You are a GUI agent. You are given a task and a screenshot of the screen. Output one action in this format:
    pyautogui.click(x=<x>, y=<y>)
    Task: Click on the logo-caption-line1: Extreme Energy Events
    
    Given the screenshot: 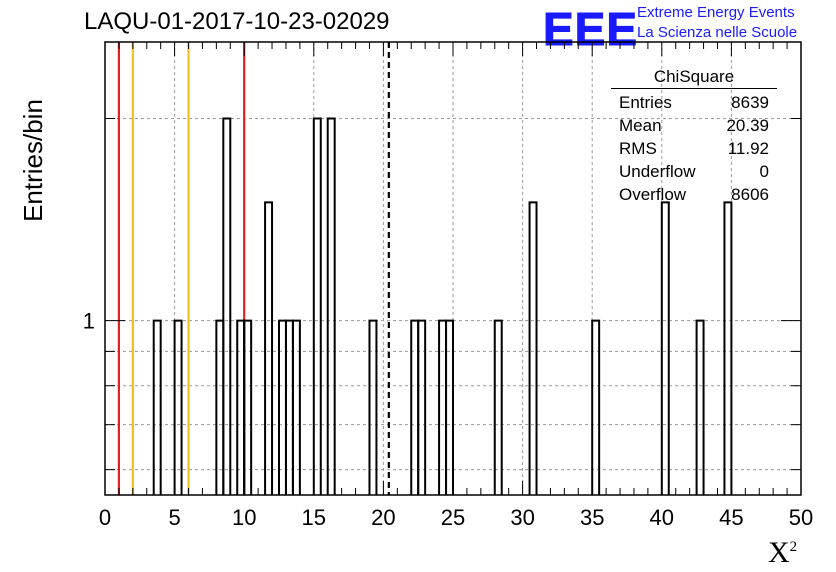 What is the action you would take?
    pyautogui.click(x=716, y=12)
    